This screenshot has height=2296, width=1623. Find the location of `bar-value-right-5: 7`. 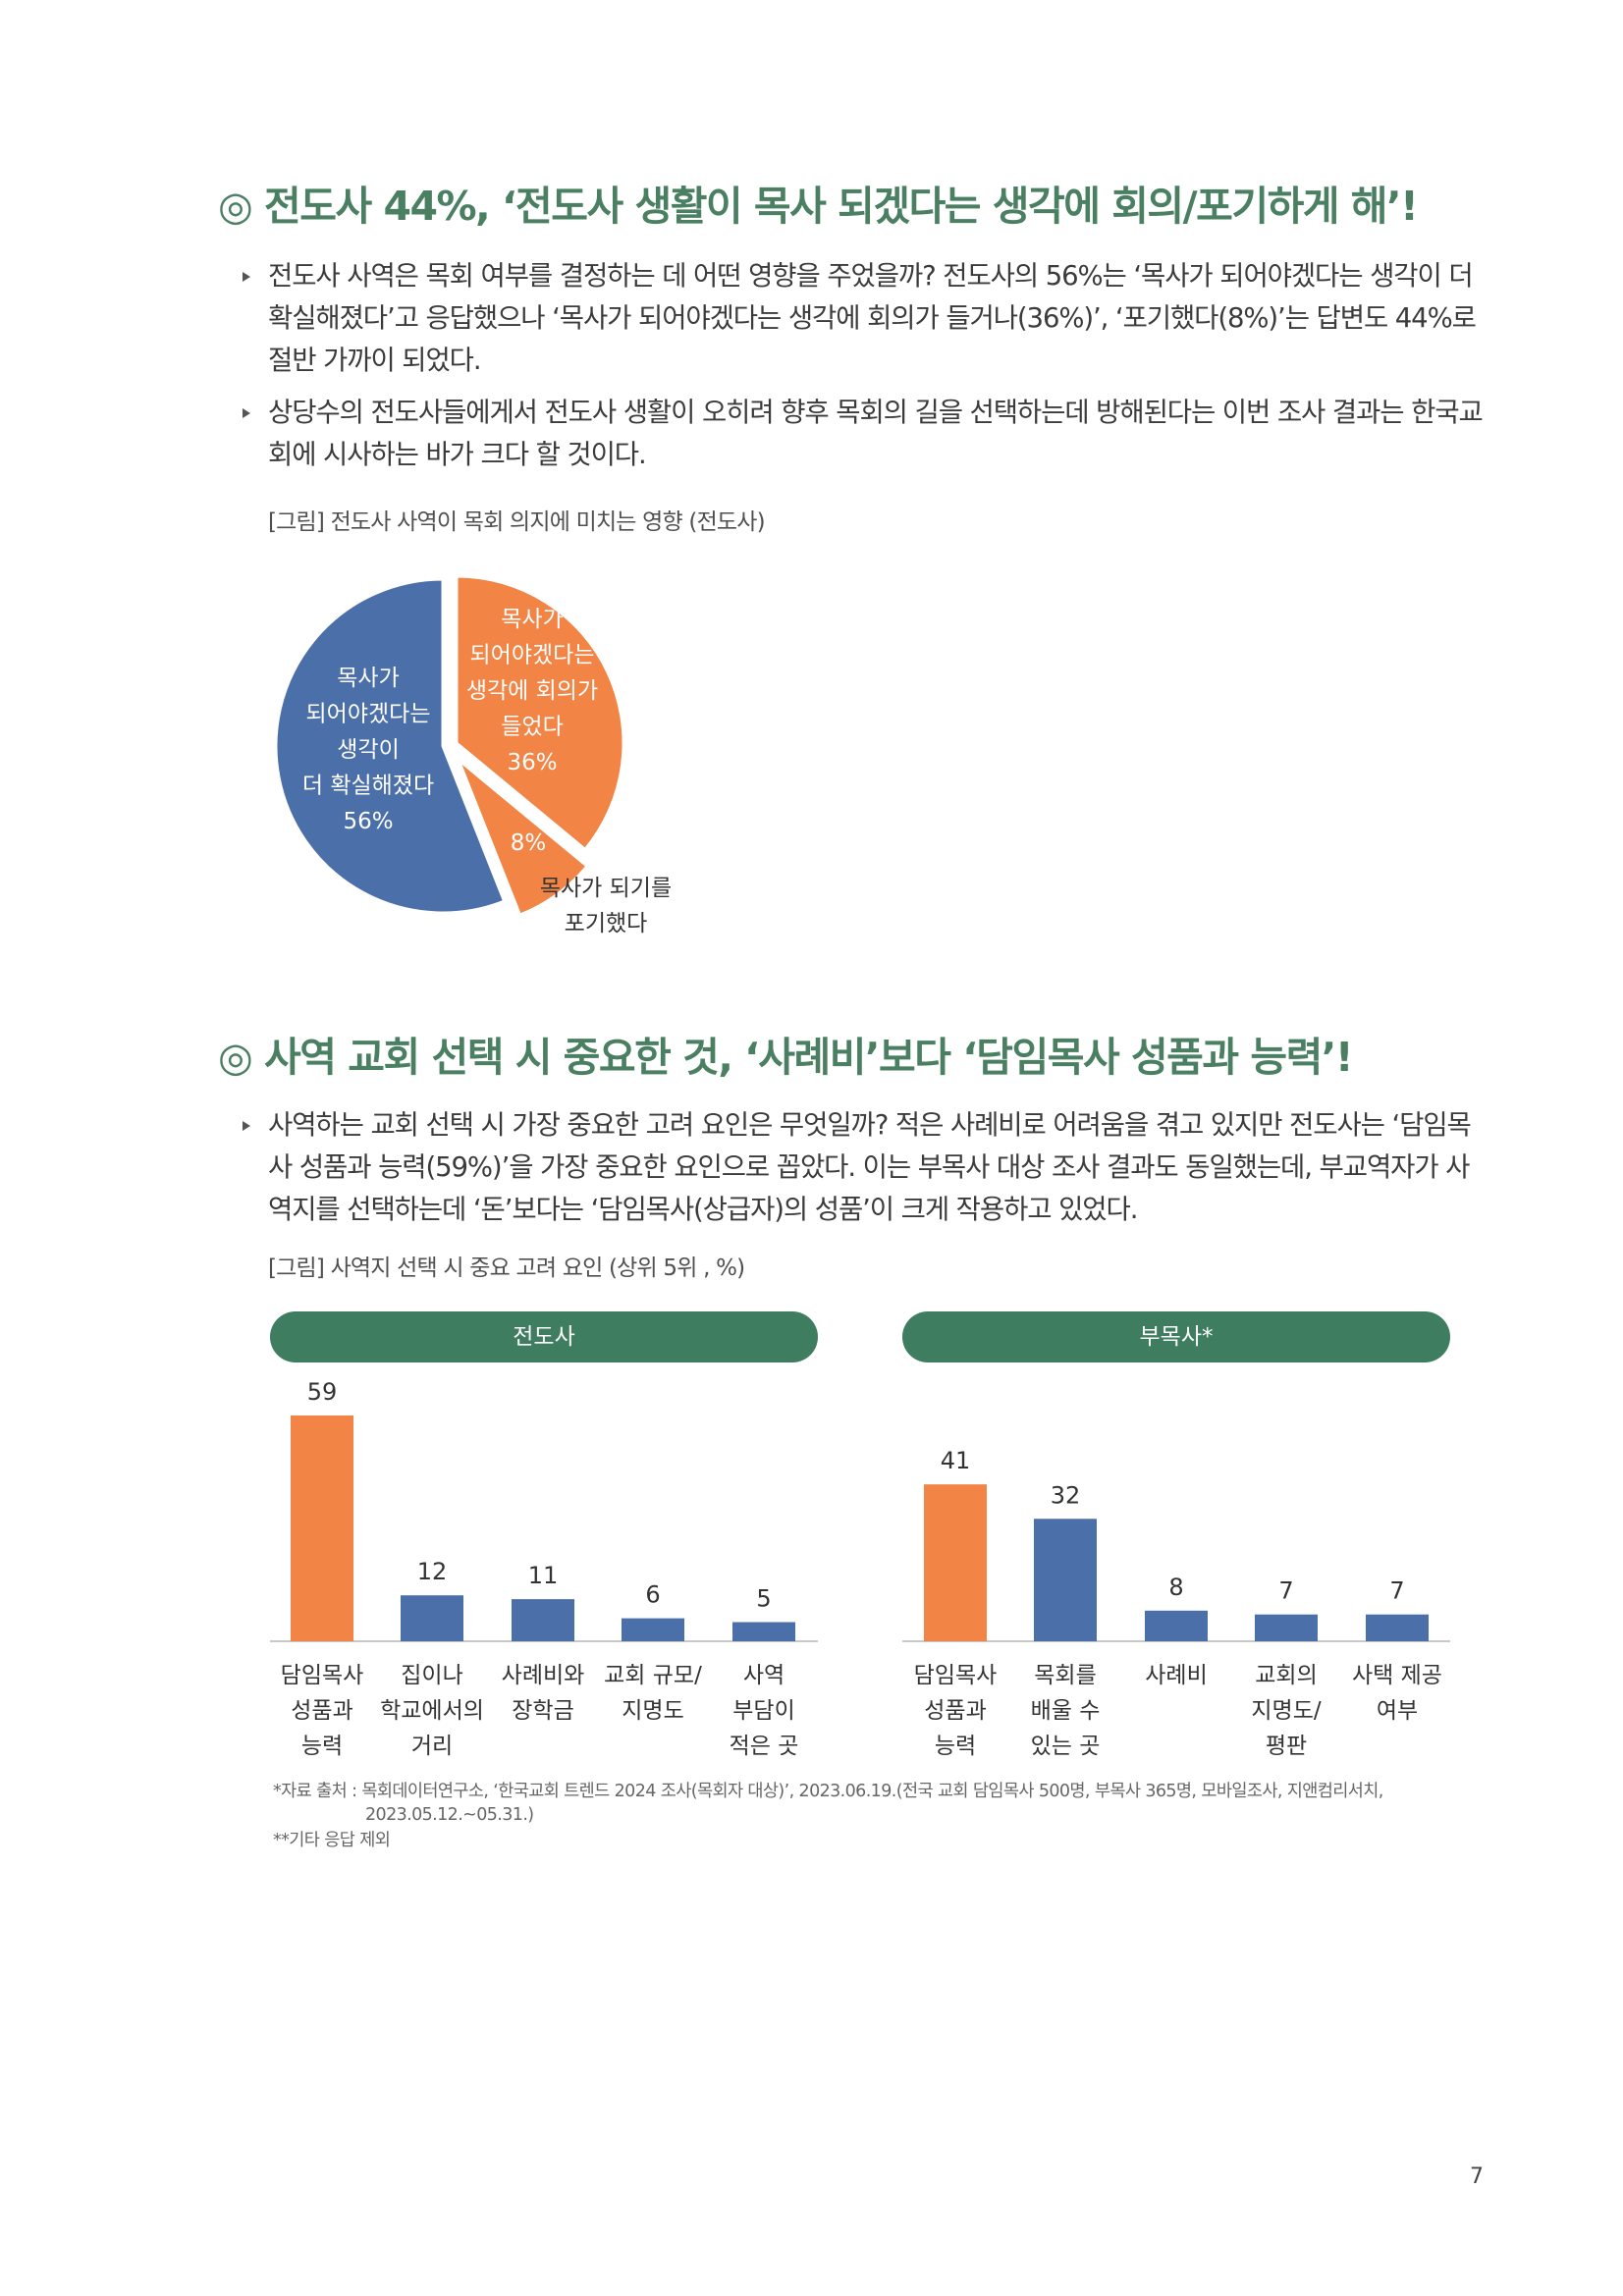

bar-value-right-5: 7 is located at coordinates (1396, 1591).